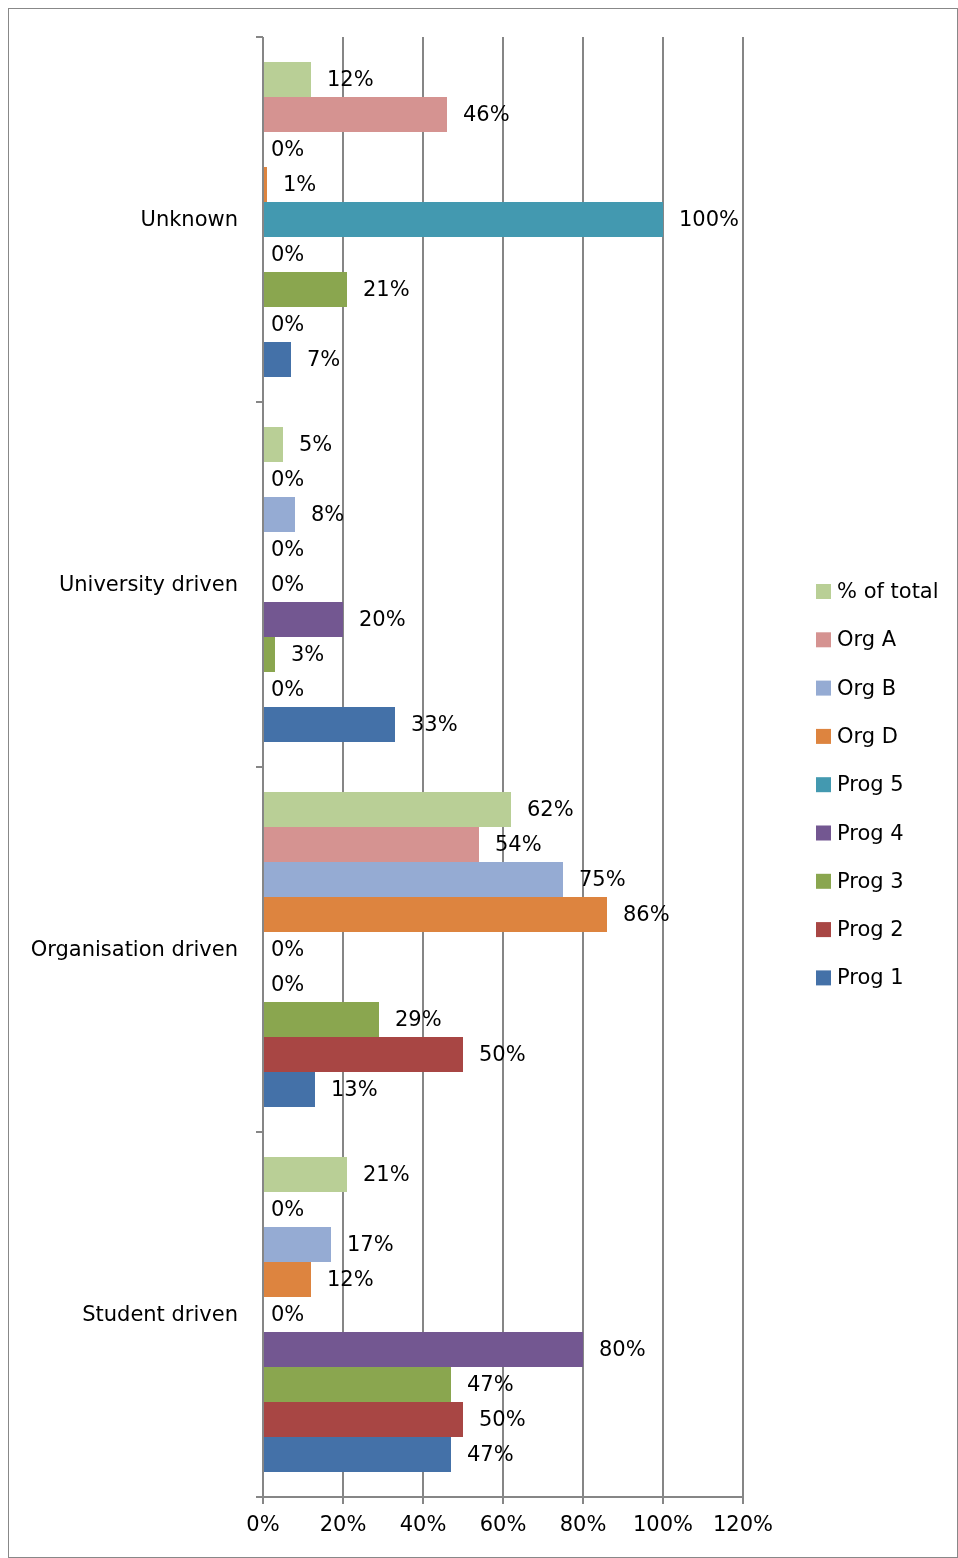  Describe the element at coordinates (328, 513) in the screenshot. I see `data-label: 8%` at that location.